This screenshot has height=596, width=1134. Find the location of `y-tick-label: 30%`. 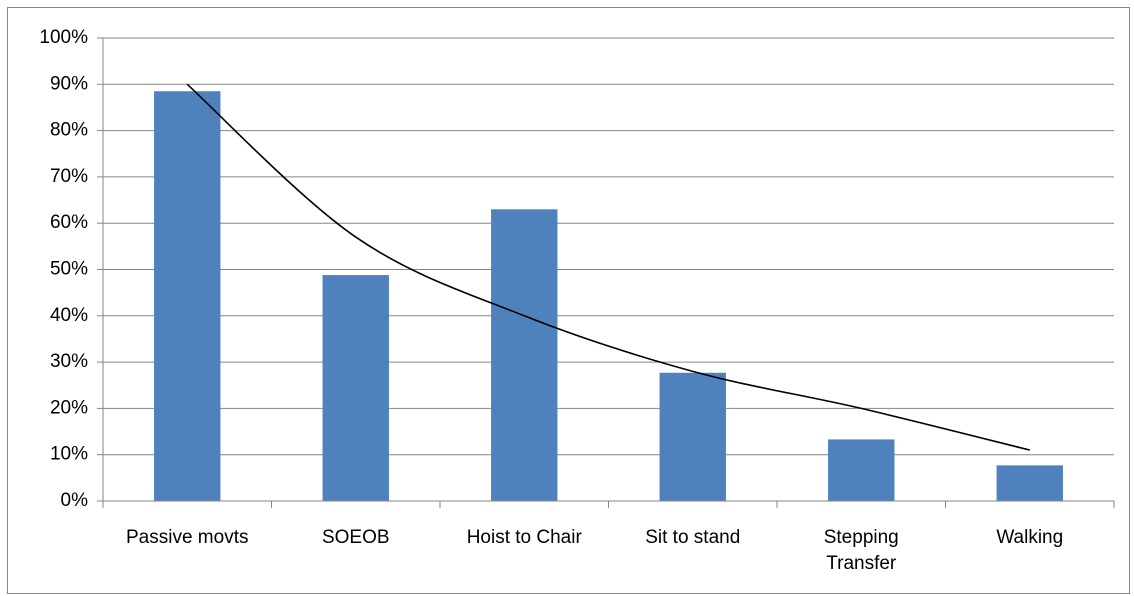

y-tick-label: 30% is located at coordinates (69, 361).